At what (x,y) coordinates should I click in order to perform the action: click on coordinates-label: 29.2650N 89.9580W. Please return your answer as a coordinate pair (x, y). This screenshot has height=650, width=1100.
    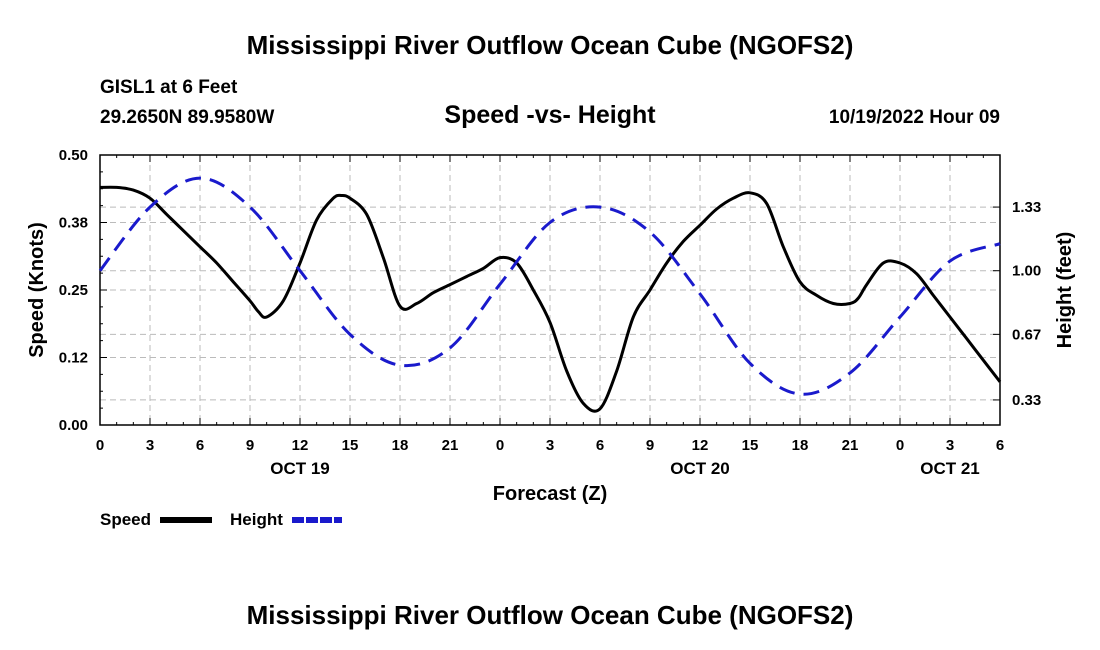
    Looking at the image, I should click on (187, 117).